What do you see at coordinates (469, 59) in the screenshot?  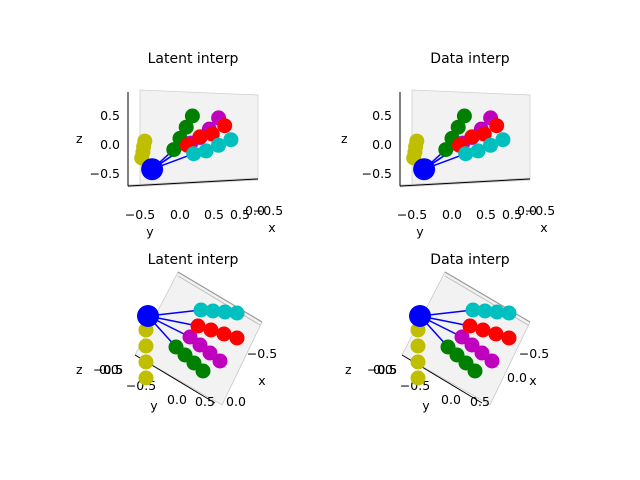 I see `panel-2-title: Data interp` at bounding box center [469, 59].